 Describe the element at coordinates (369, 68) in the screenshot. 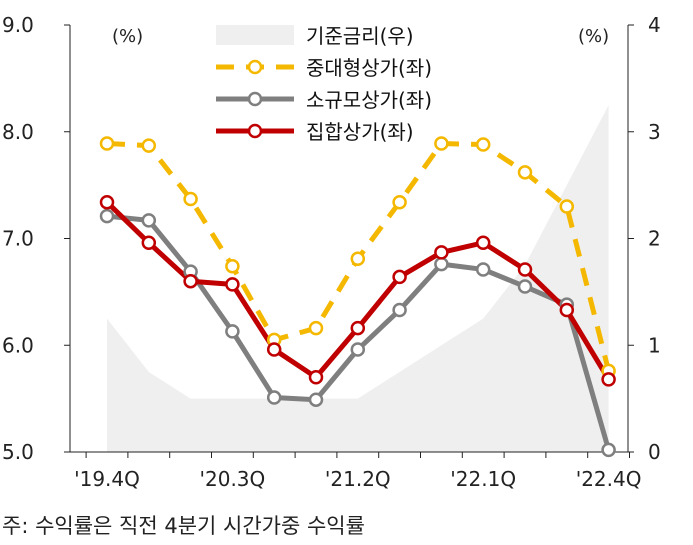

I see `legend-label-mid-large: 중대형상가(좌)` at that location.